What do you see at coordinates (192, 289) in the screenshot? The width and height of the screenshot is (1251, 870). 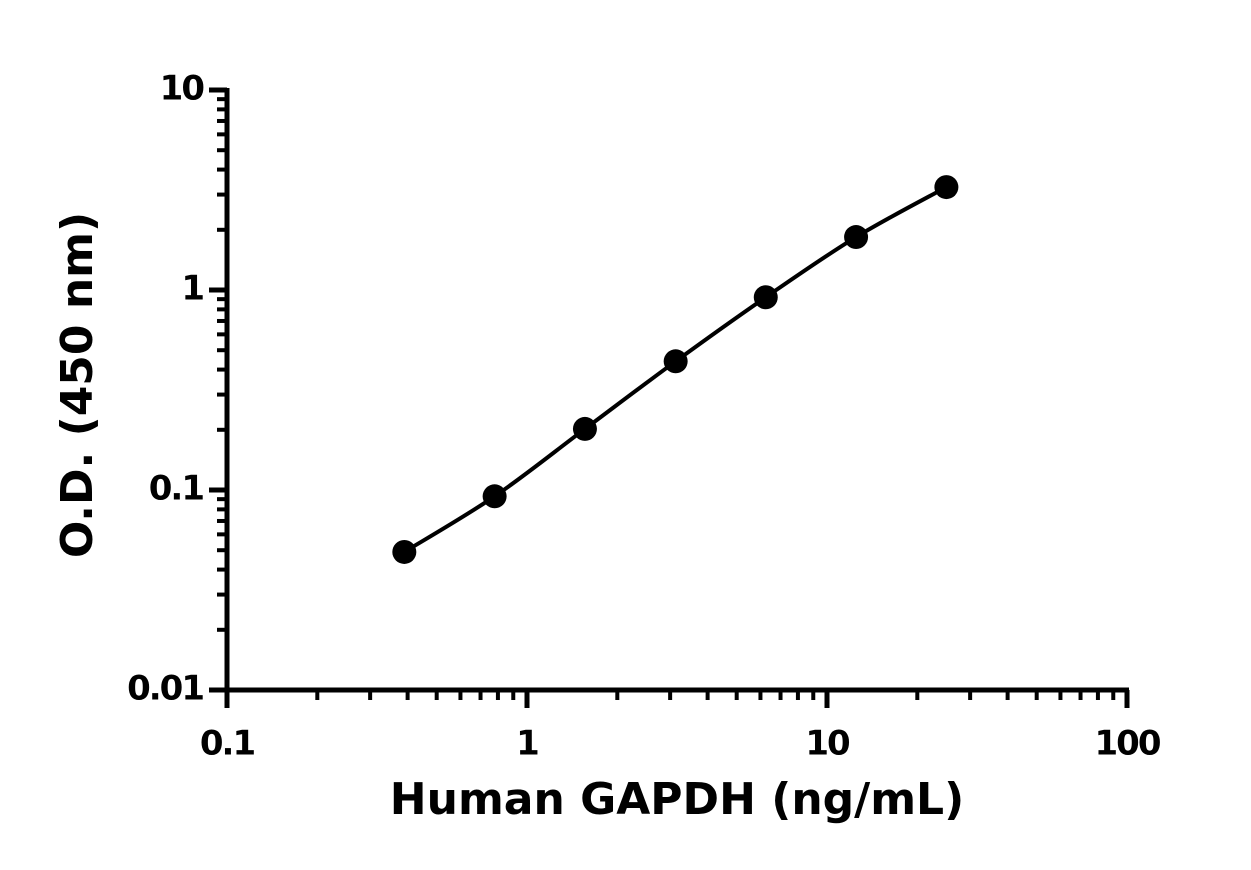 I see `y-tick-label: 1` at bounding box center [192, 289].